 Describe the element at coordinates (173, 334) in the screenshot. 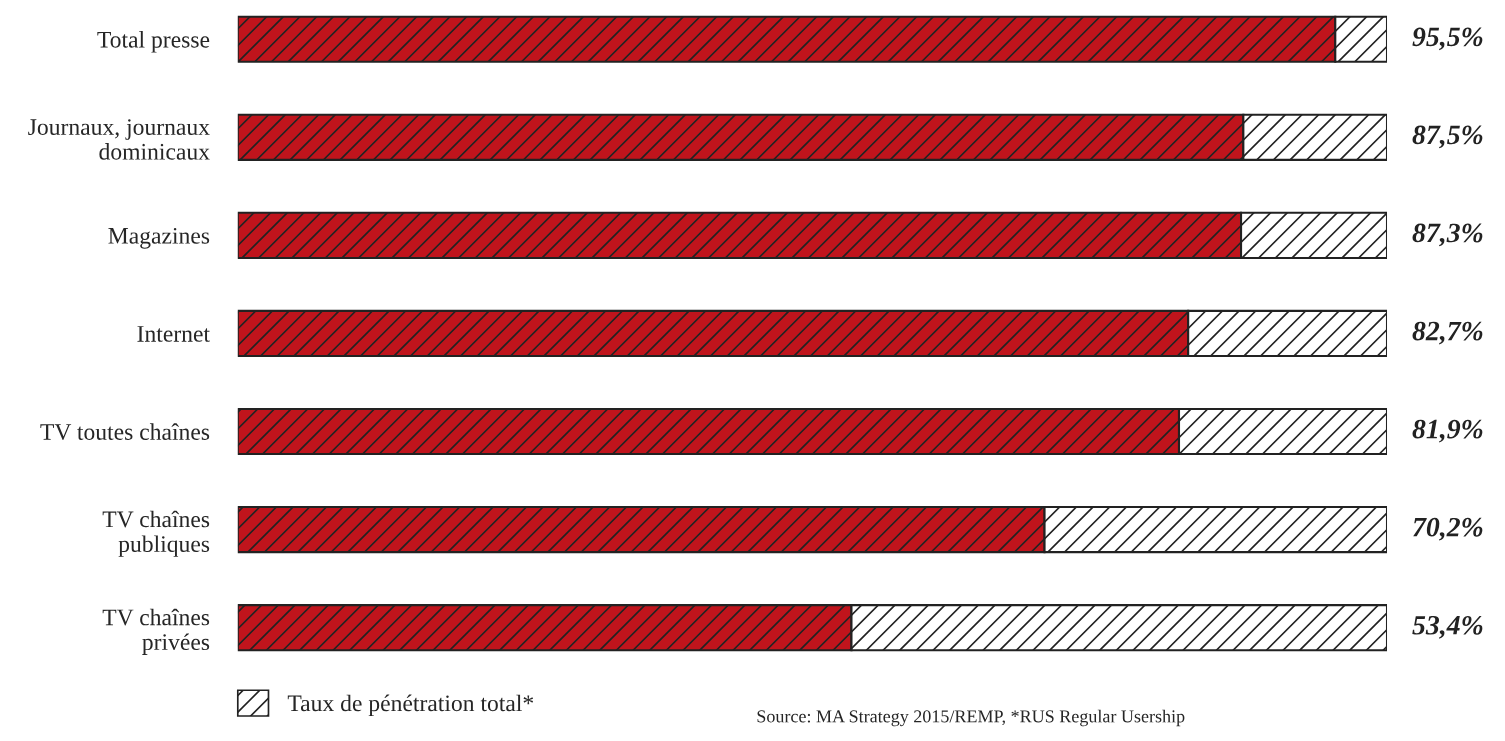

I see `y-tick-label: Internet` at that location.